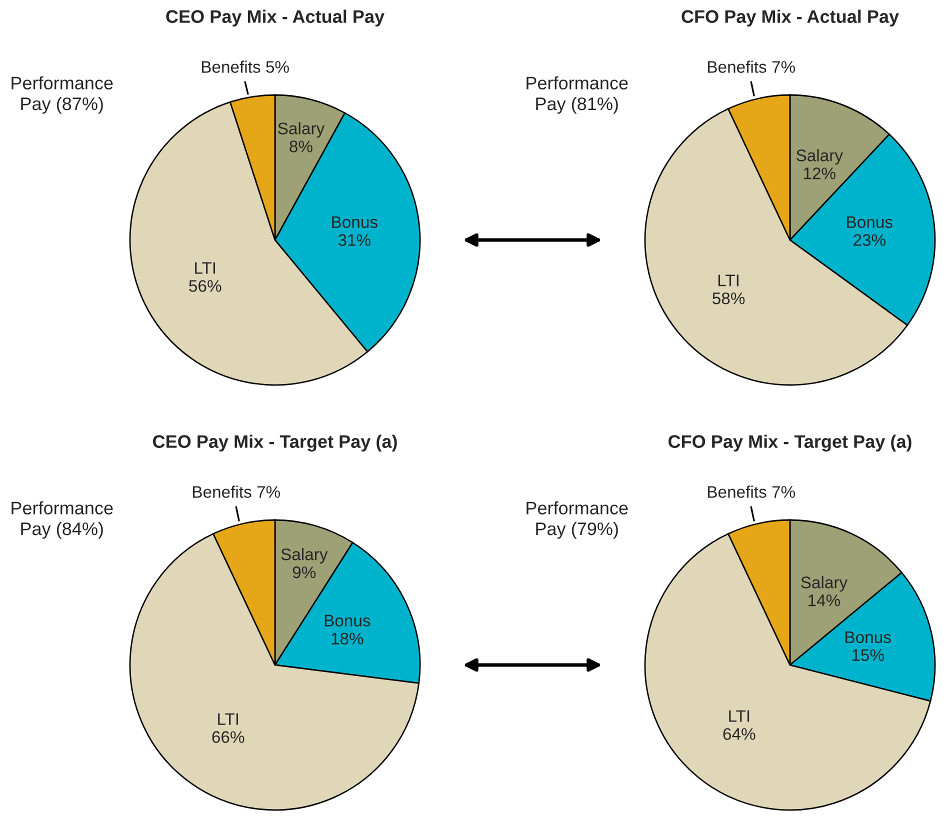  I want to click on data-label: 9%, so click(304, 572).